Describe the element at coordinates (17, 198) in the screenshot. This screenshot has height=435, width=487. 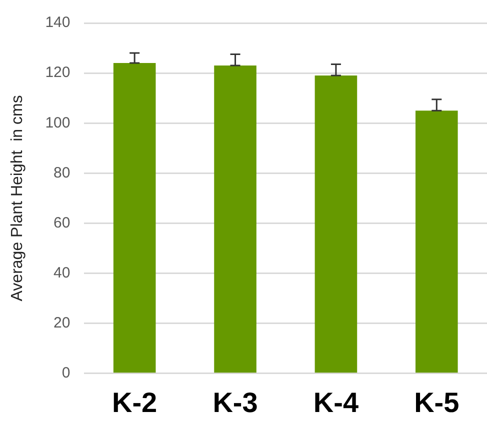
I see `y-axis-title: Average Plant Height in cms` at that location.